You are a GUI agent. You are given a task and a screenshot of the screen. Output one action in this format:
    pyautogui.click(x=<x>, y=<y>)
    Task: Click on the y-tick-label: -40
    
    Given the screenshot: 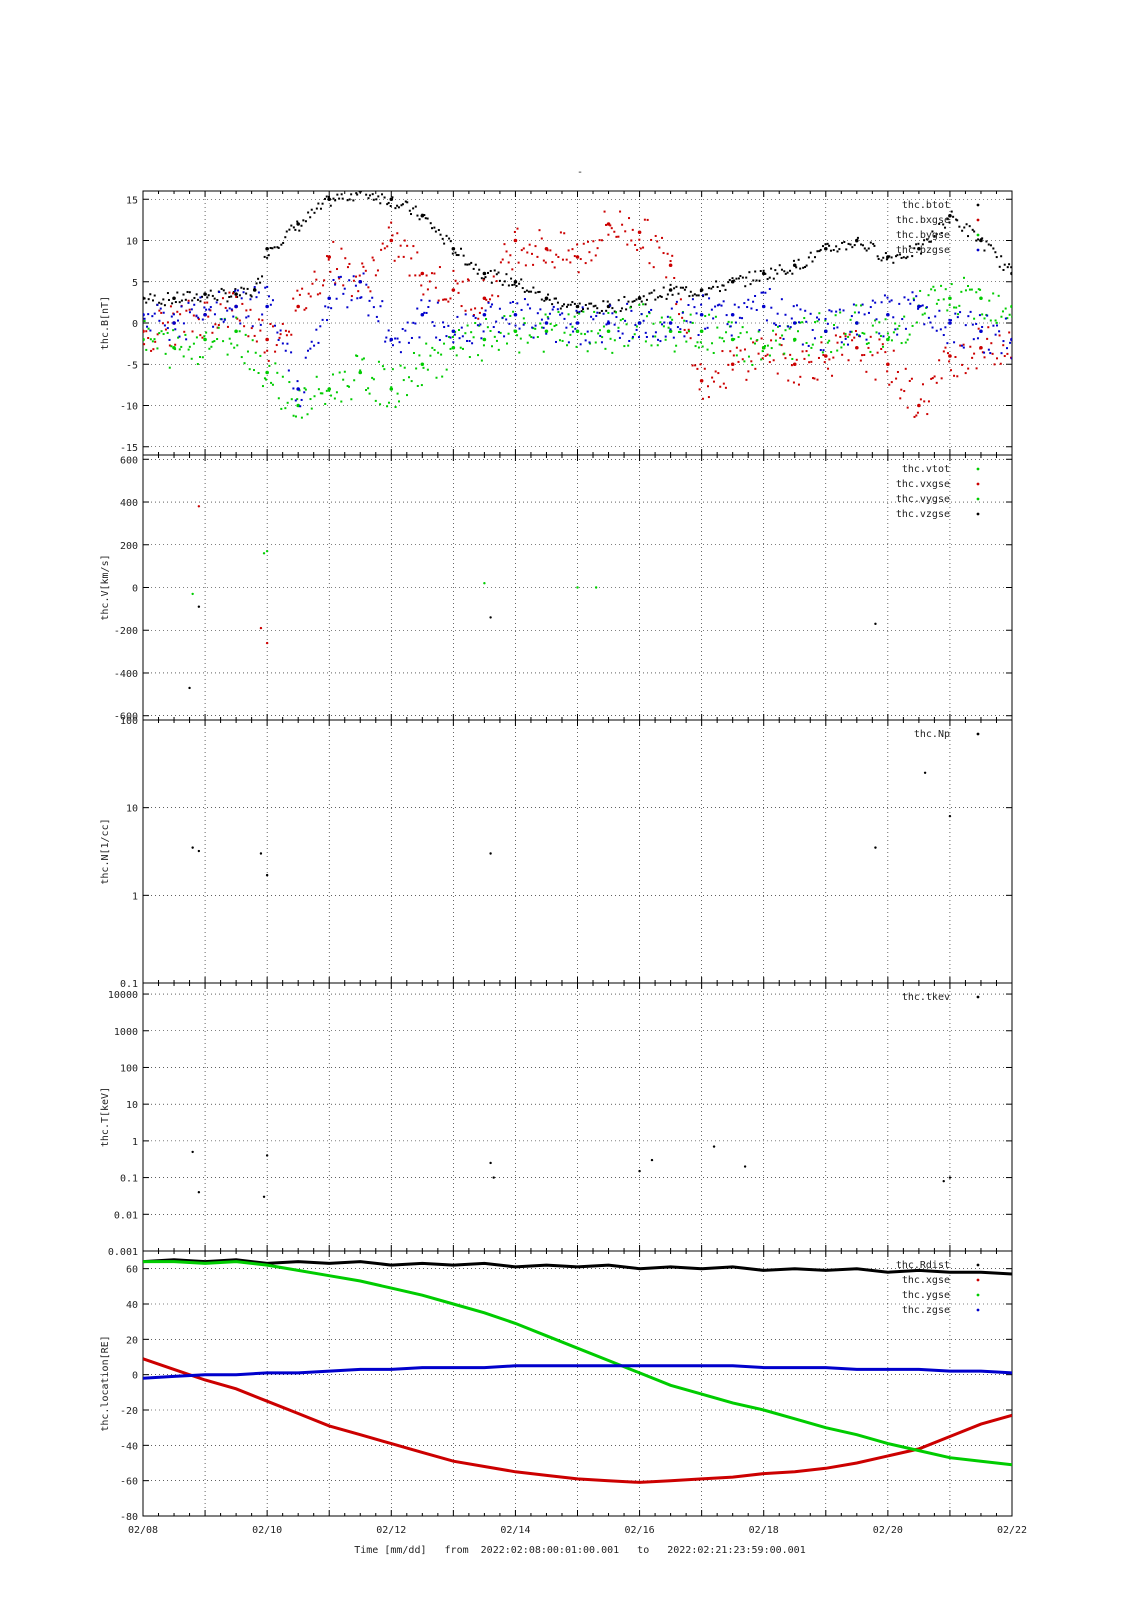 What is the action you would take?
    pyautogui.click(x=129, y=1446)
    